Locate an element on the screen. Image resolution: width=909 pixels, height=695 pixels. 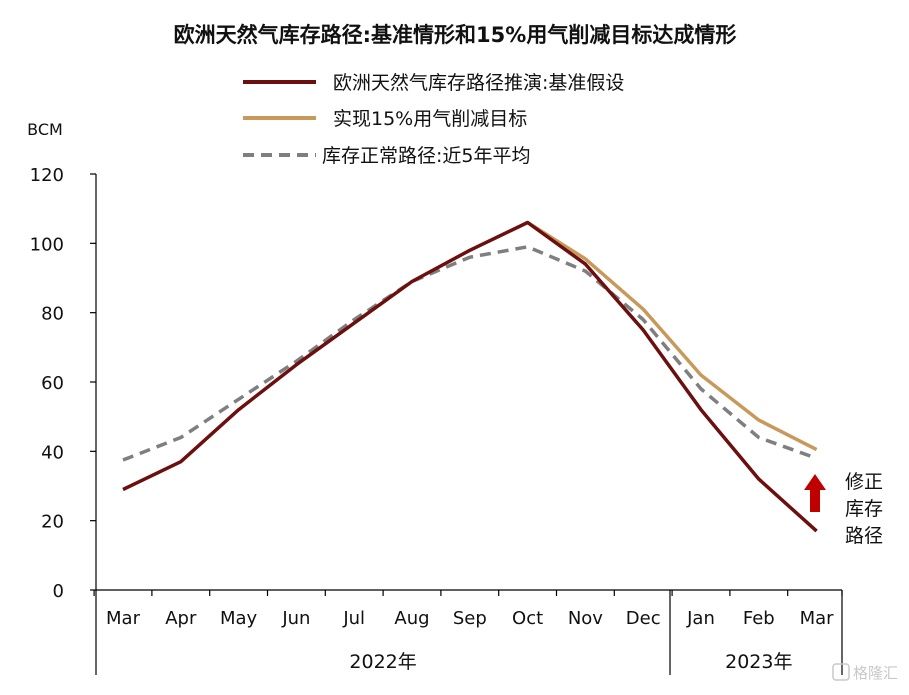
legend-label: 实现15%用气削减目标 is located at coordinates (430, 119).